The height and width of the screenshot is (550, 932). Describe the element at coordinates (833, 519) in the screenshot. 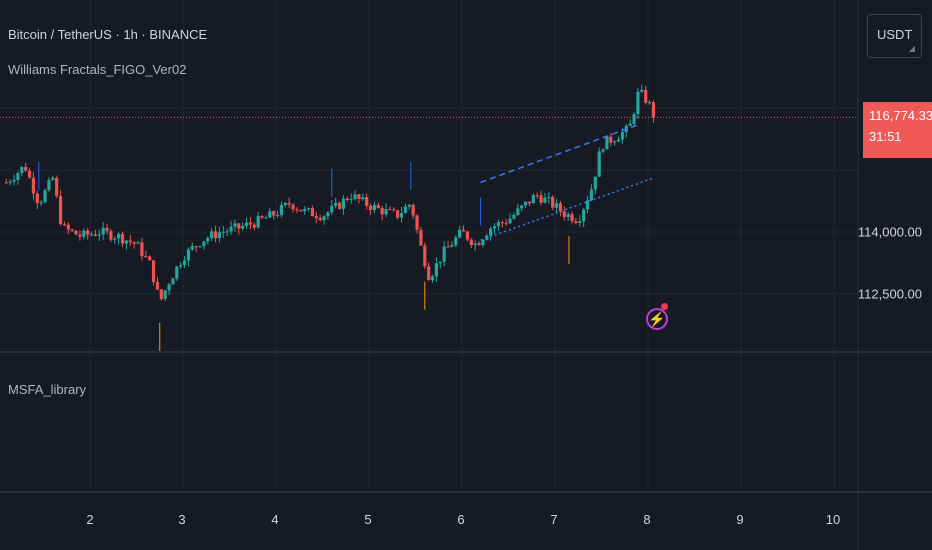

I see `time-axis-label: 10` at that location.